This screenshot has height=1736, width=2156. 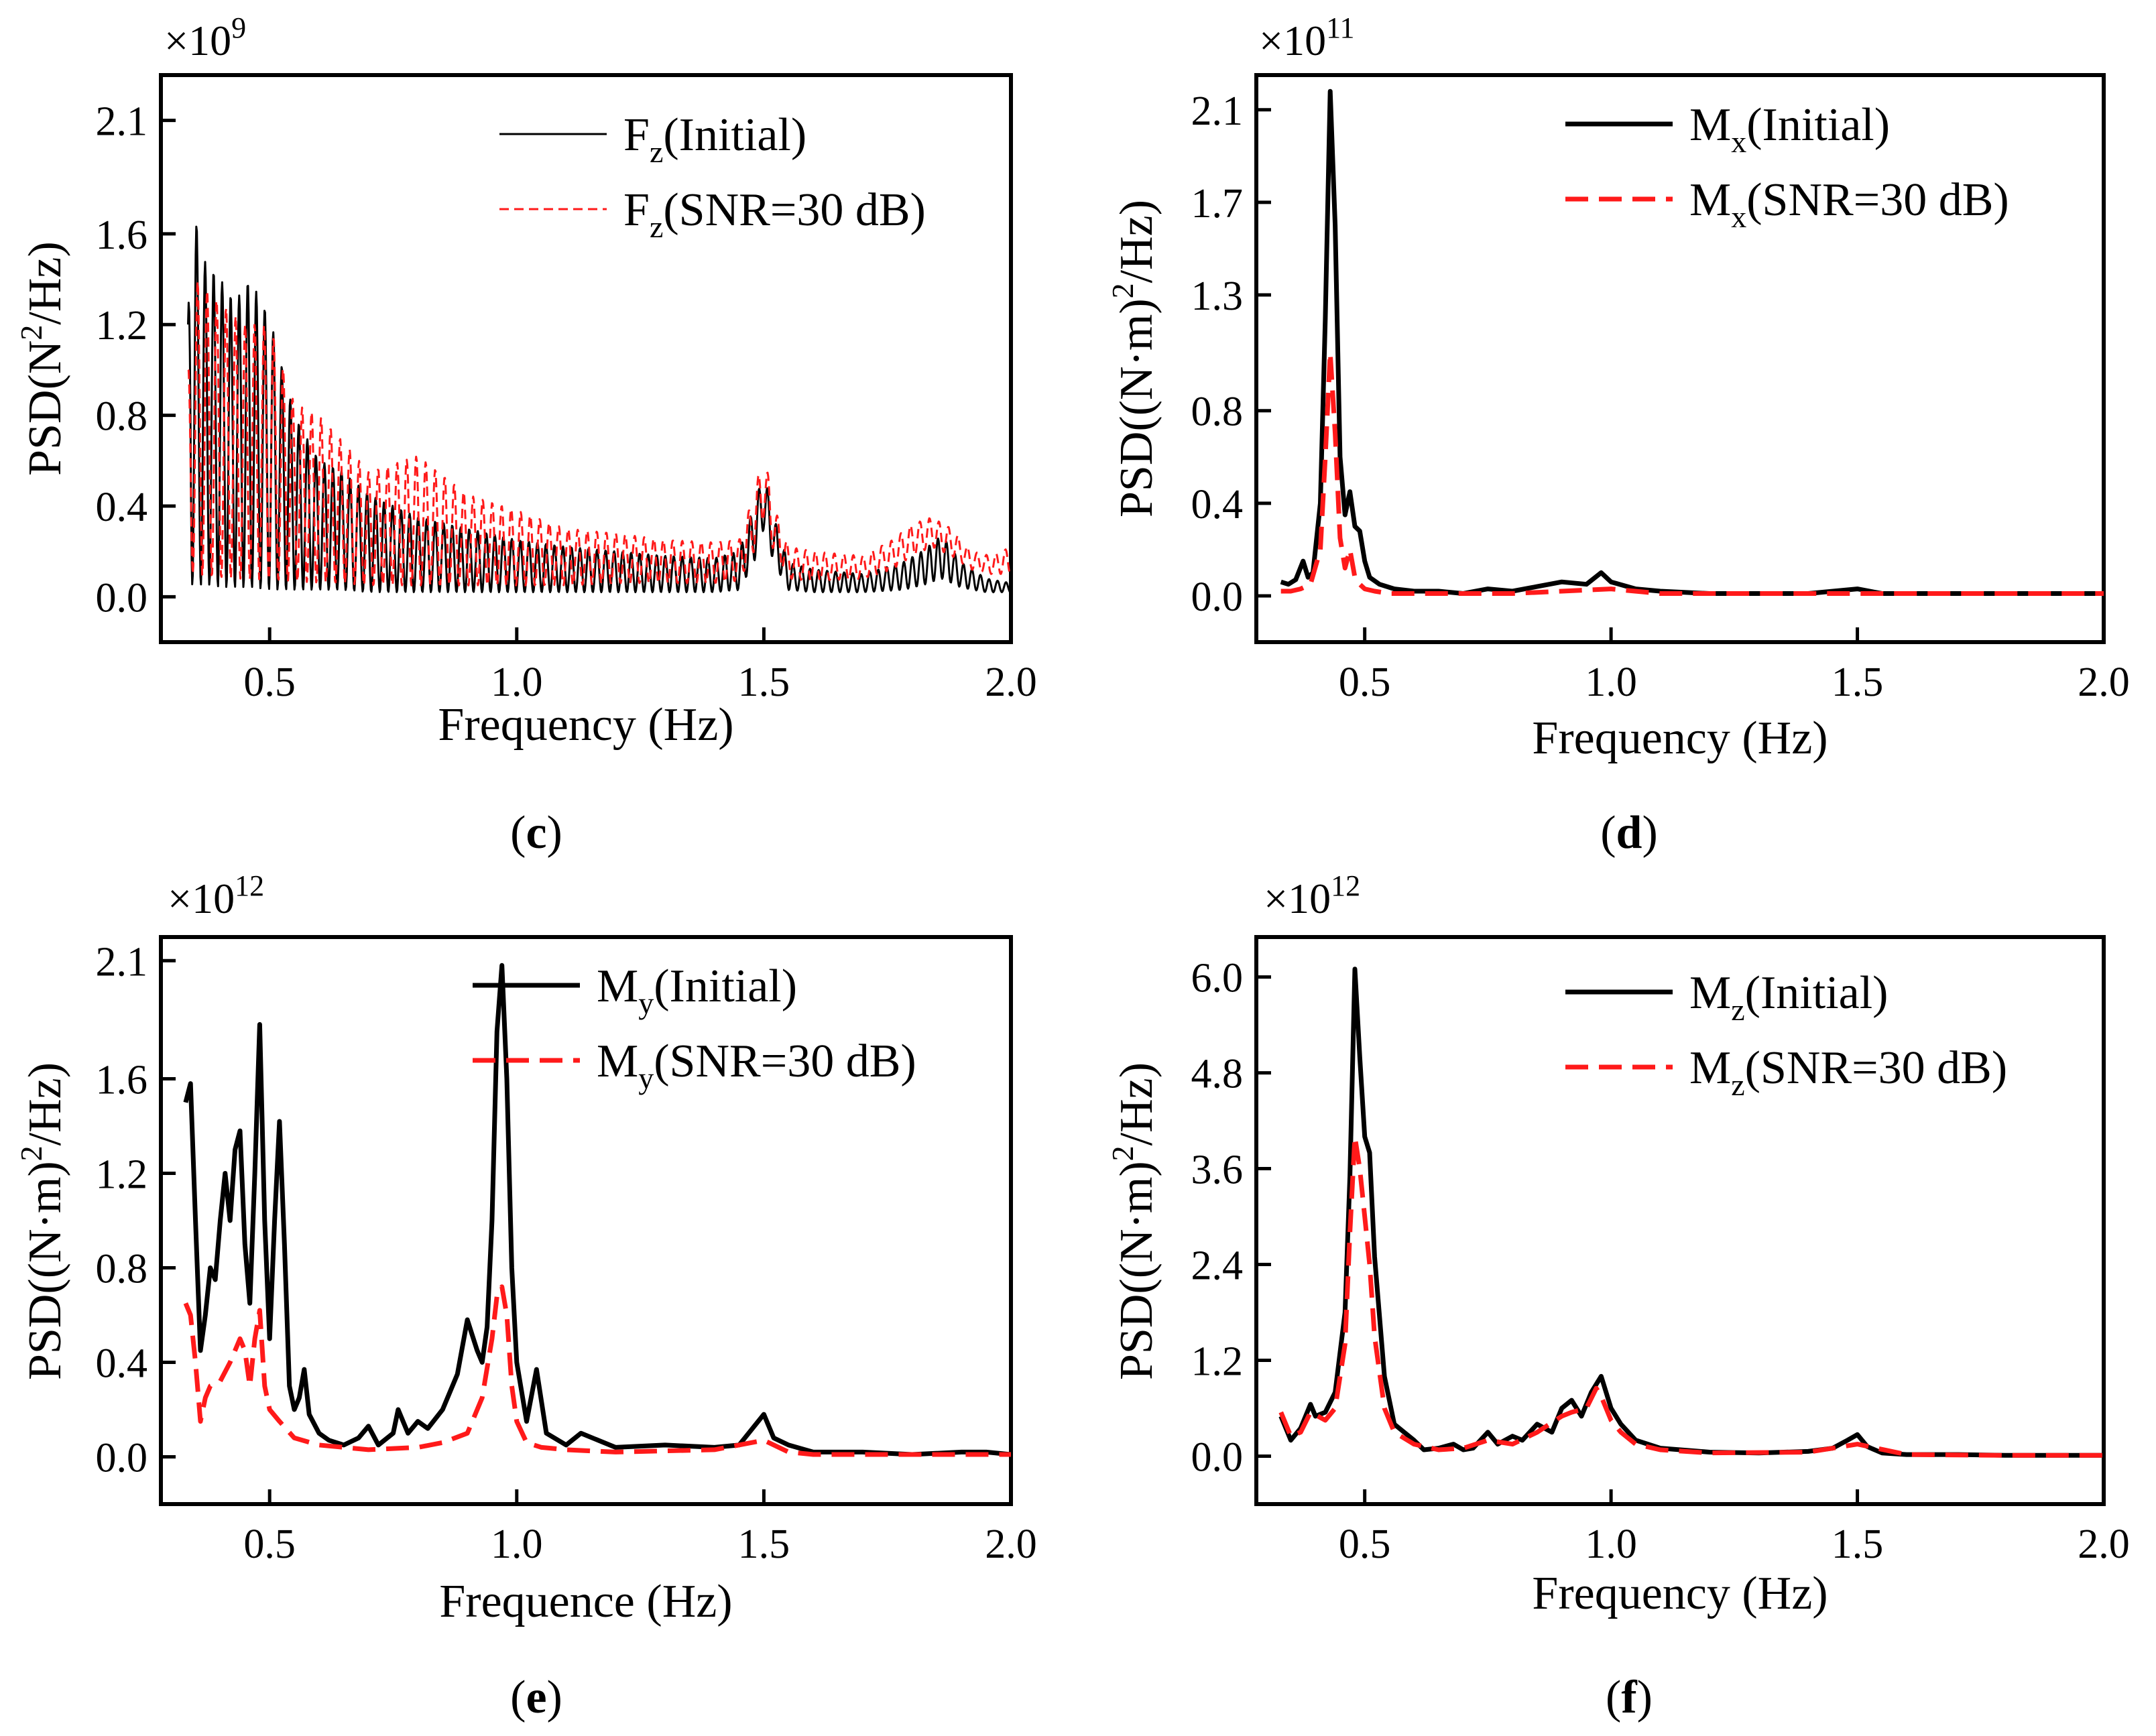 I want to click on x-tick-label-d: 2.0, so click(x=2104, y=682).